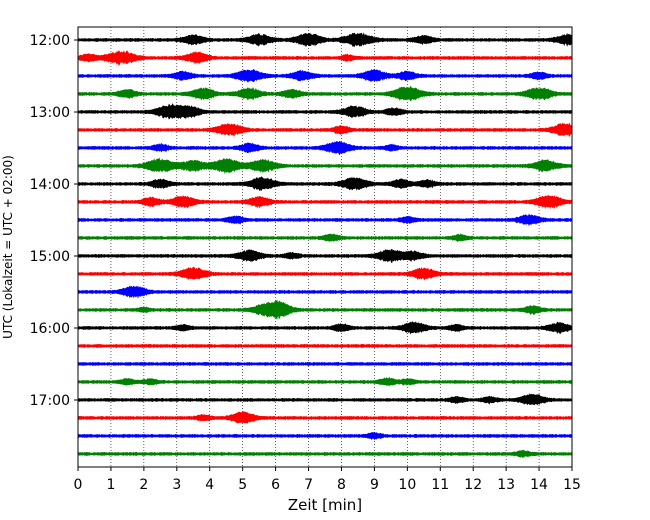 The width and height of the screenshot is (650, 520). I want to click on y-tick-label: 16:00, so click(50, 329).